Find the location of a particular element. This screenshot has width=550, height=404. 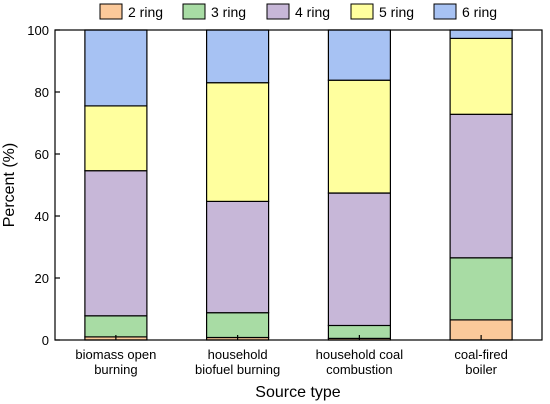

legend-label: 5 ring is located at coordinates (396, 12).